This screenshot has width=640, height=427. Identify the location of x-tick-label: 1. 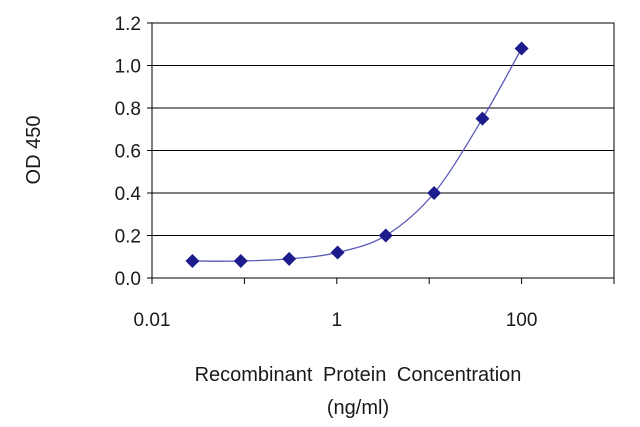
(337, 320).